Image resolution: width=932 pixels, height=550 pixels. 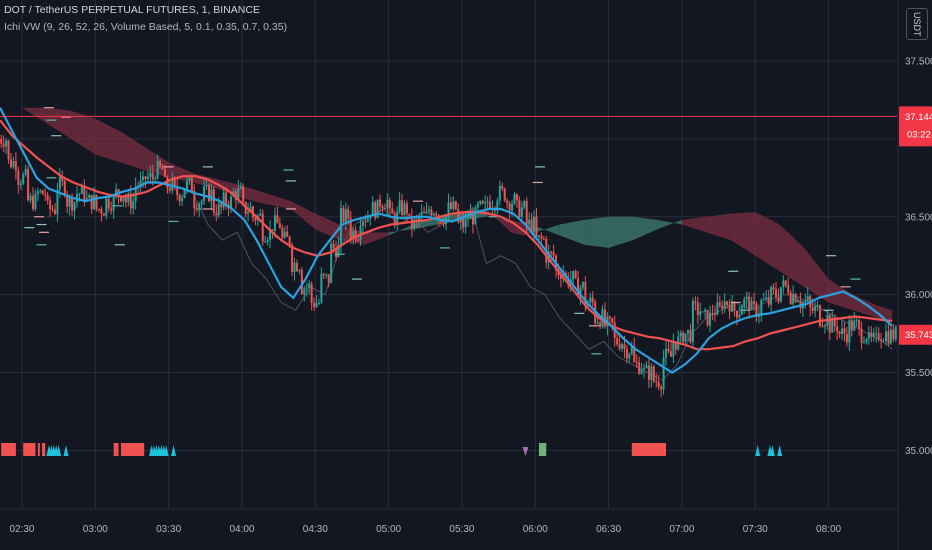 What do you see at coordinates (918, 61) in the screenshot?
I see `price-tick-label: 37.500` at bounding box center [918, 61].